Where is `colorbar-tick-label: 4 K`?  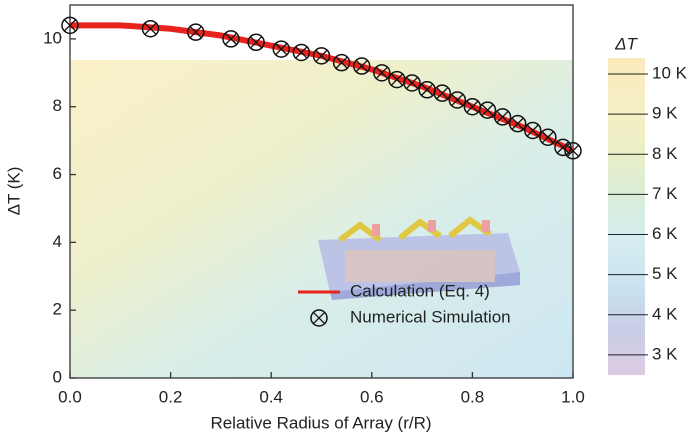
colorbar-tick-label: 4 K is located at coordinates (665, 313).